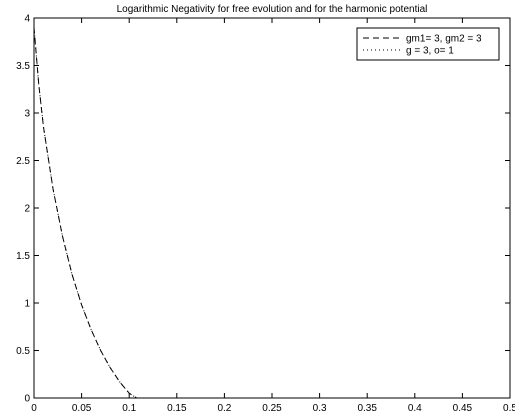 The image size is (515, 417). Describe the element at coordinates (23, 161) in the screenshot. I see `y-tick-label: 2.5` at that location.